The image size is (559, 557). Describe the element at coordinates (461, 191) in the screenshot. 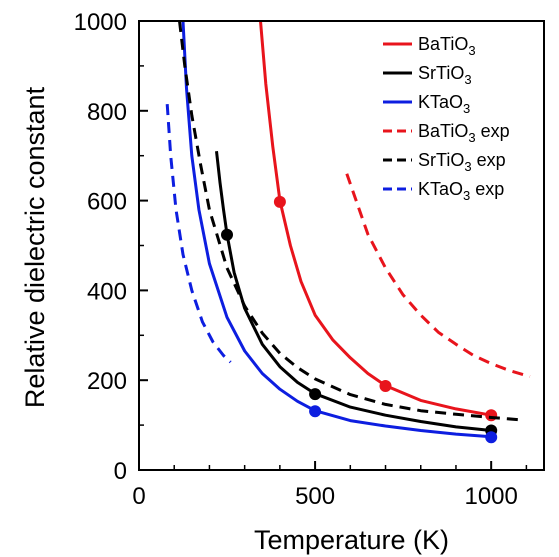

I see `legend-label-5: KTaO3 exp` at that location.